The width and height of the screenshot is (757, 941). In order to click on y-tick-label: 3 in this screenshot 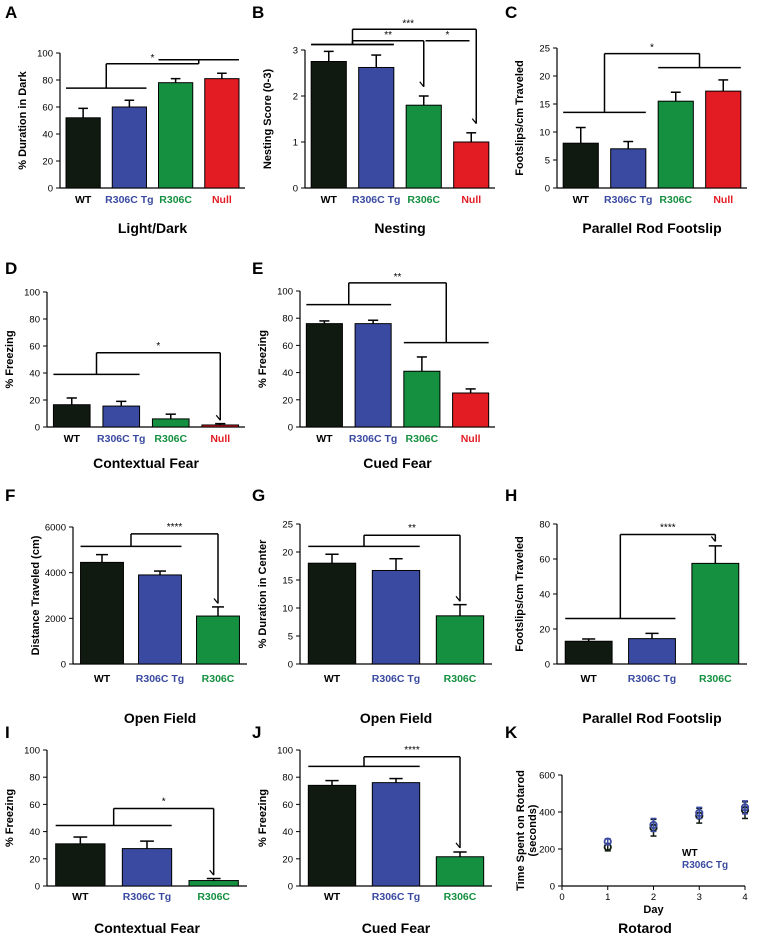, I will do `click(295, 51)`.